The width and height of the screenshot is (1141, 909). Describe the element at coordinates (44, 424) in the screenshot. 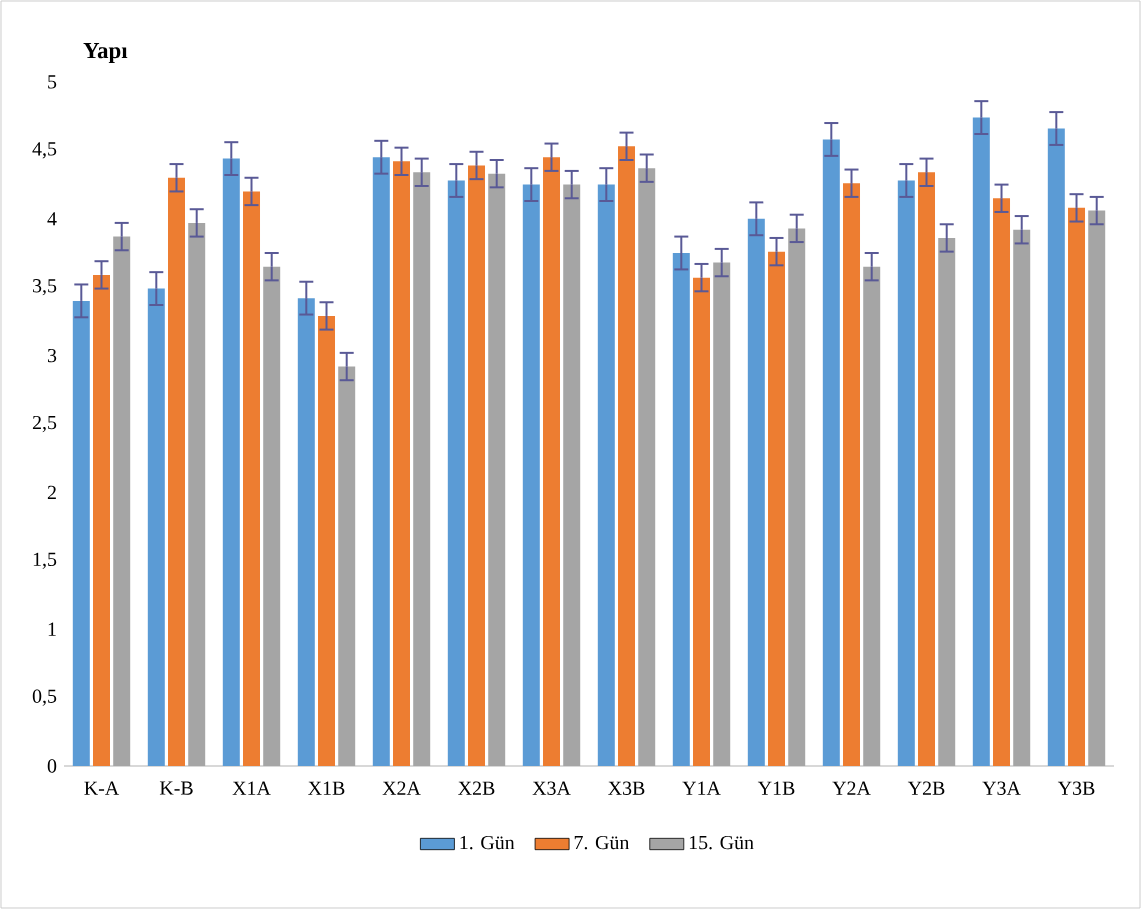

I see `y-tick-label: 2,5` at that location.